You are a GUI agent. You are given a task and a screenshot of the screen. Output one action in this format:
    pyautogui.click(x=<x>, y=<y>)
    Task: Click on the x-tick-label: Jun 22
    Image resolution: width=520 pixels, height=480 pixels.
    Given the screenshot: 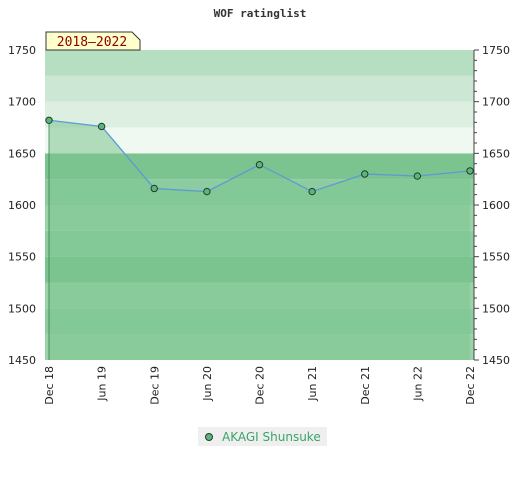 What is the action you would take?
    pyautogui.click(x=417, y=384)
    